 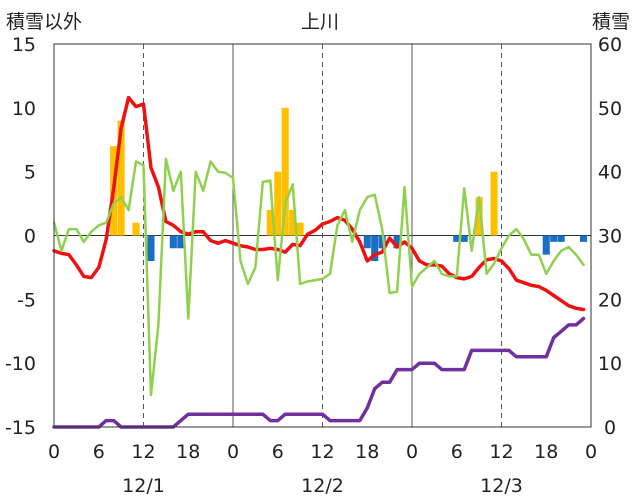 What do you see at coordinates (610, 109) in the screenshot?
I see `right-tick-label: 50` at bounding box center [610, 109].